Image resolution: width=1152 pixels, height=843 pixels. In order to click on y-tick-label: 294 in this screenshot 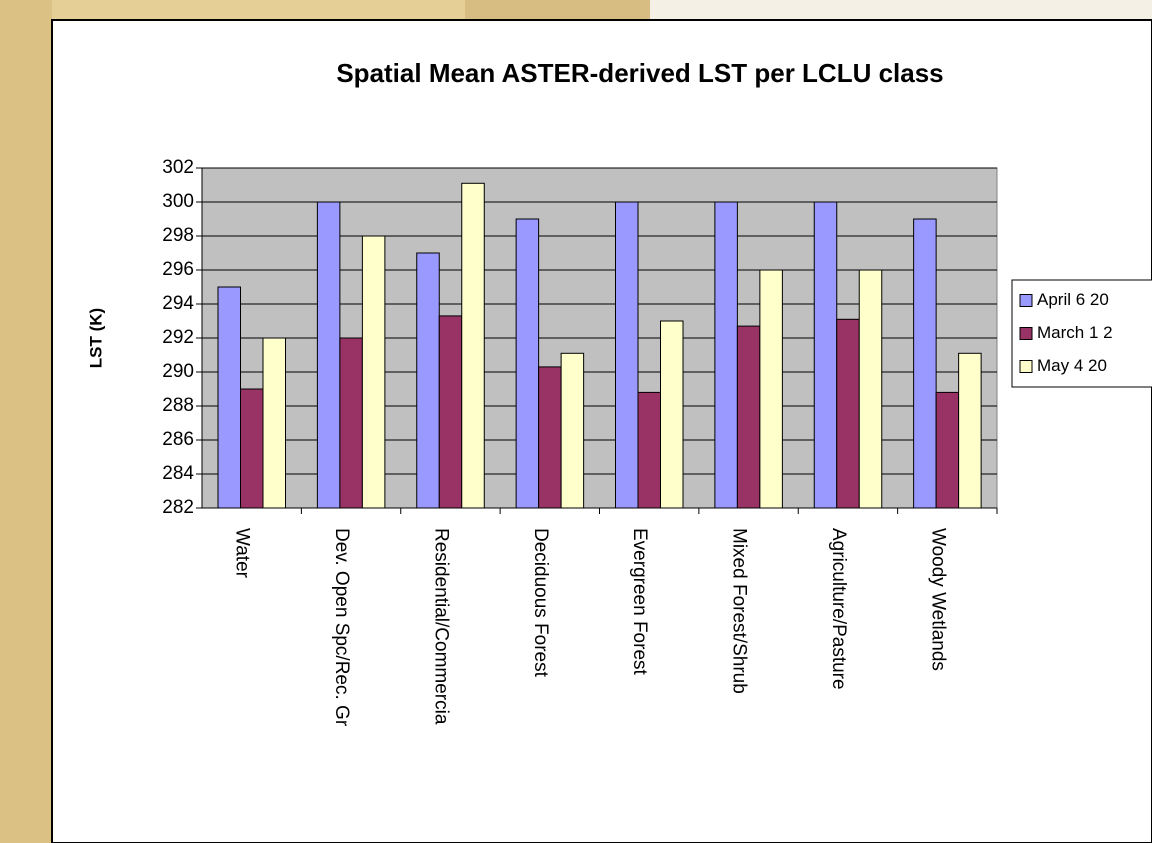, I will do `click(178, 303)`.